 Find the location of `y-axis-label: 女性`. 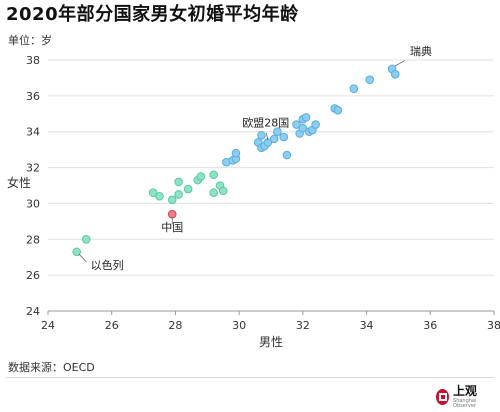

y-axis-label: 女性 is located at coordinates (19, 182).